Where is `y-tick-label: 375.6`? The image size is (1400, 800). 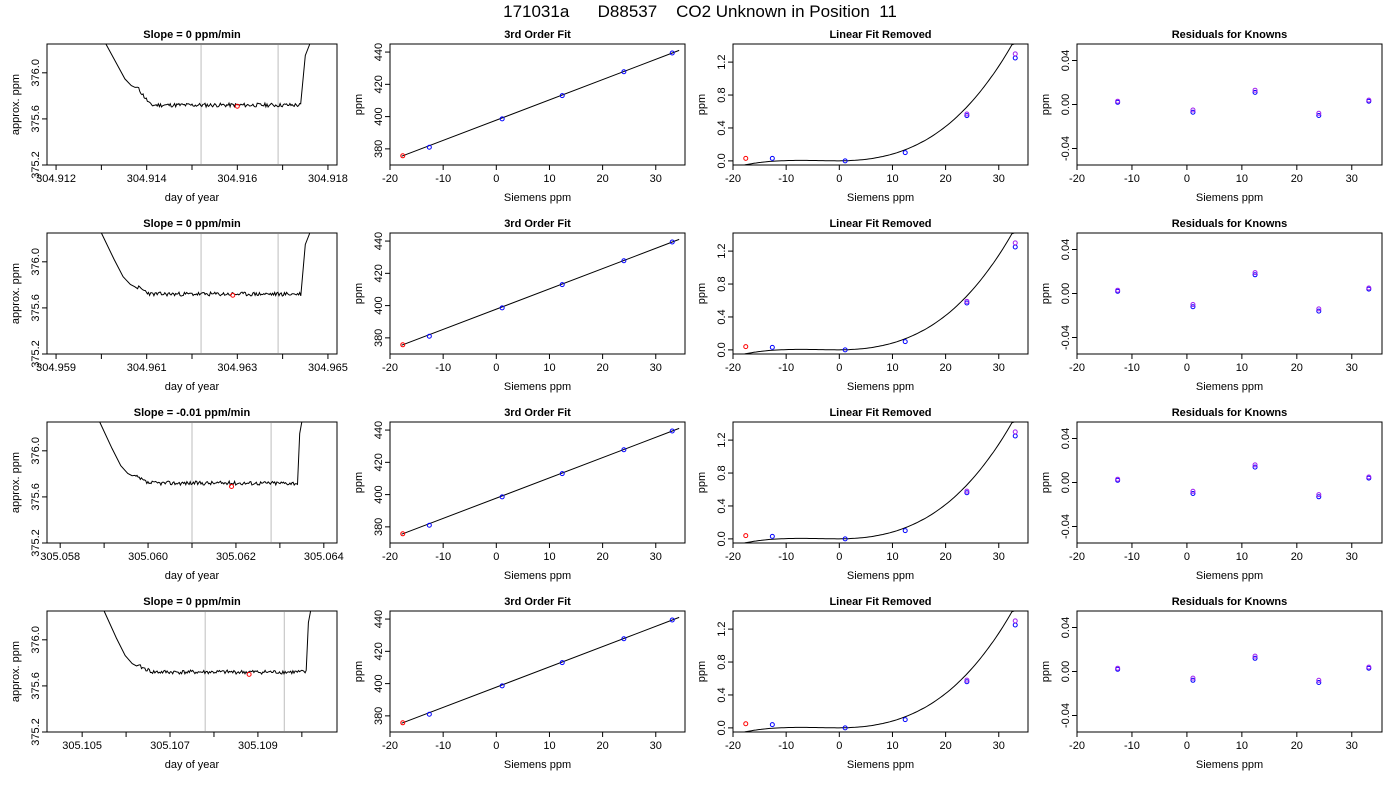
y-tick-label: 375.6 is located at coordinates (36, 308).